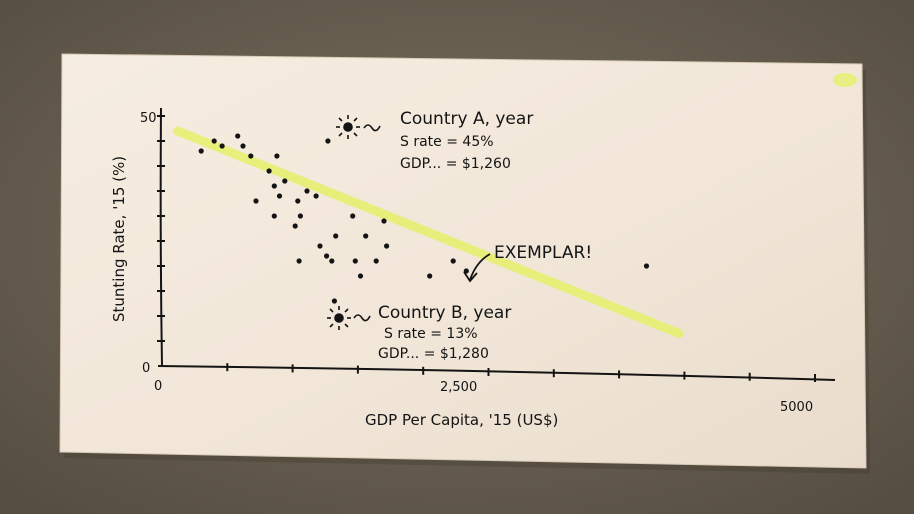 The image size is (914, 514). What do you see at coordinates (477, 268) in the screenshot?
I see `arrow-icon` at bounding box center [477, 268].